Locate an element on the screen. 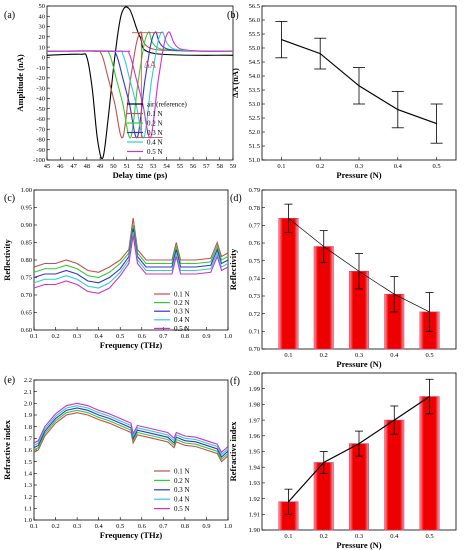 This screenshot has height=550, width=466. y-tick-label-f: 1.91 is located at coordinates (254, 515).